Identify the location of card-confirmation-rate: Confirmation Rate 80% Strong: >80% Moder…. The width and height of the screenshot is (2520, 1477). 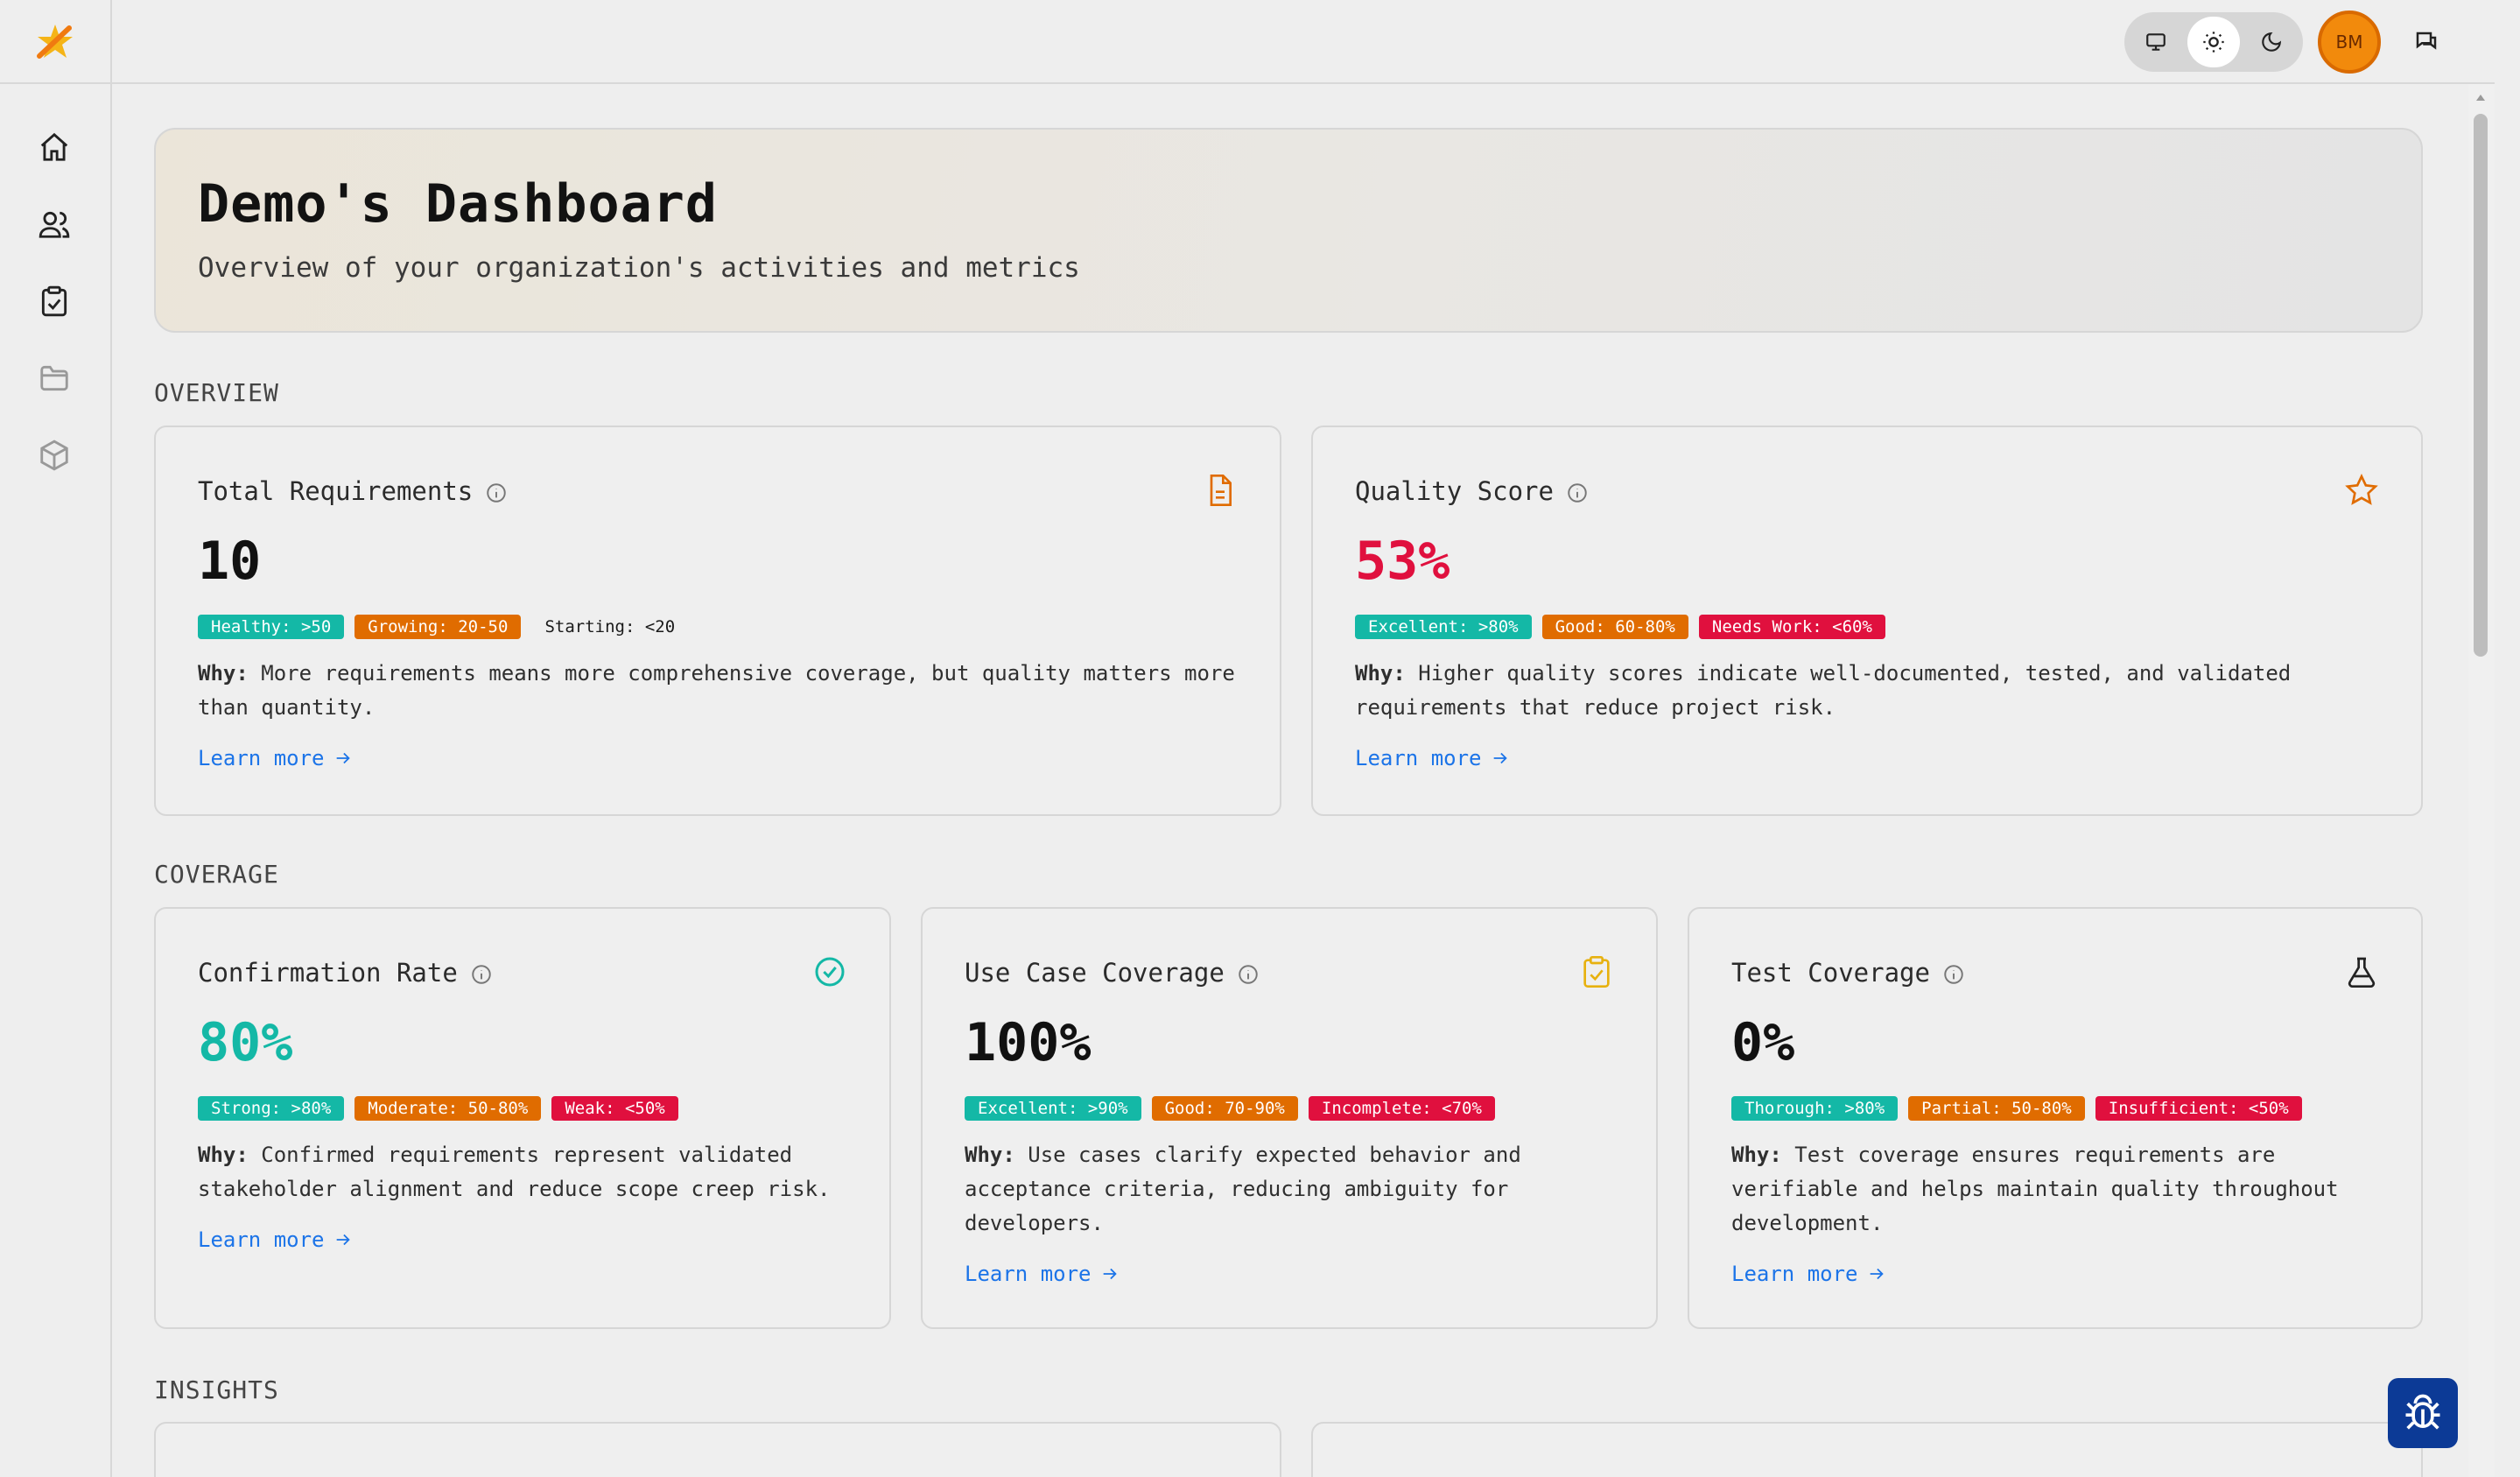
(522, 1118).